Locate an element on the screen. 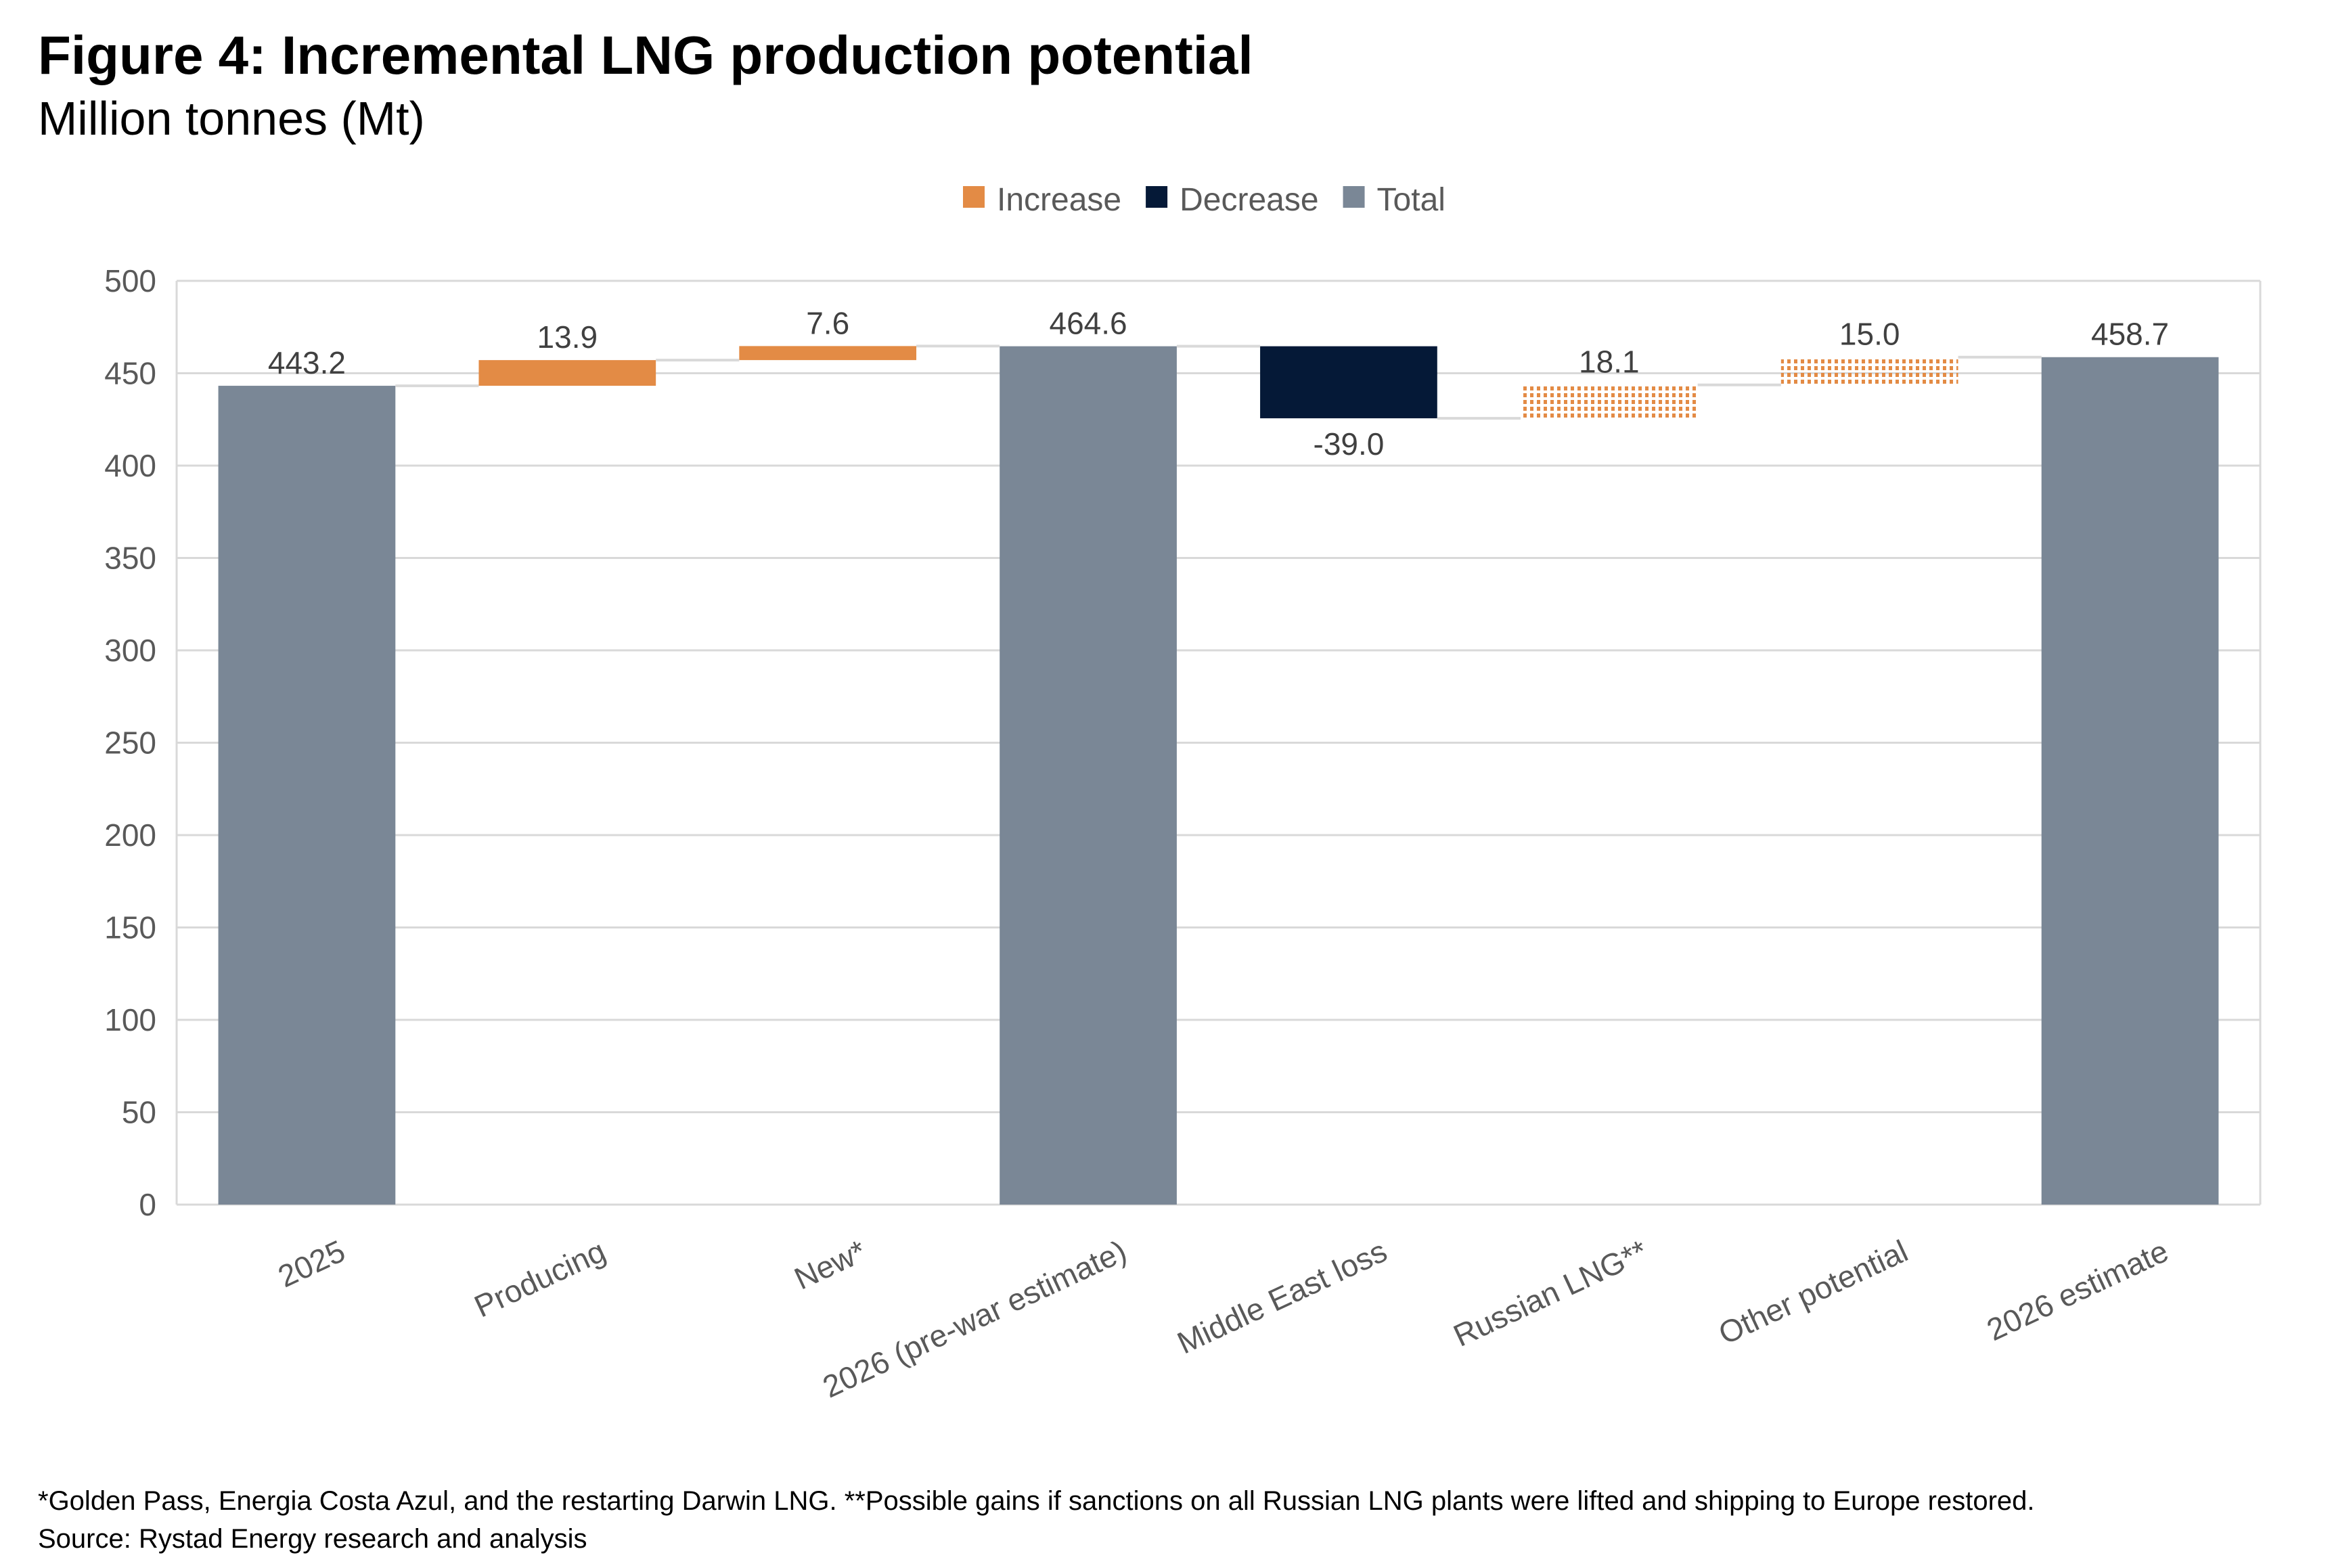 The width and height of the screenshot is (2332, 1568). x-category-label: Middle East loss is located at coordinates (1282, 1297).